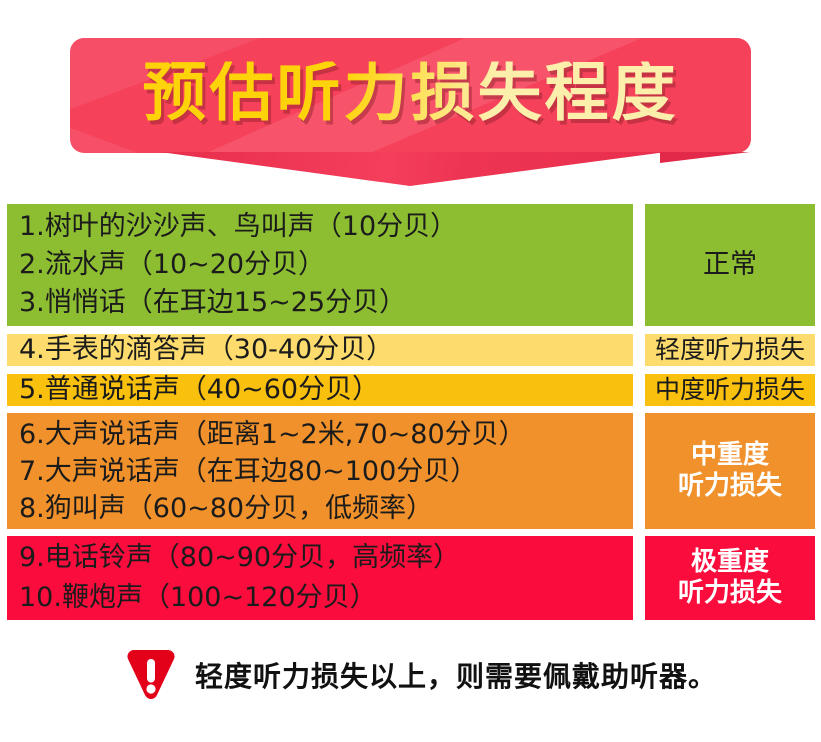 This screenshot has height=742, width=821. What do you see at coordinates (198, 597) in the screenshot?
I see `sound-item: 10.鞭炮声（100~120分贝）` at bounding box center [198, 597].